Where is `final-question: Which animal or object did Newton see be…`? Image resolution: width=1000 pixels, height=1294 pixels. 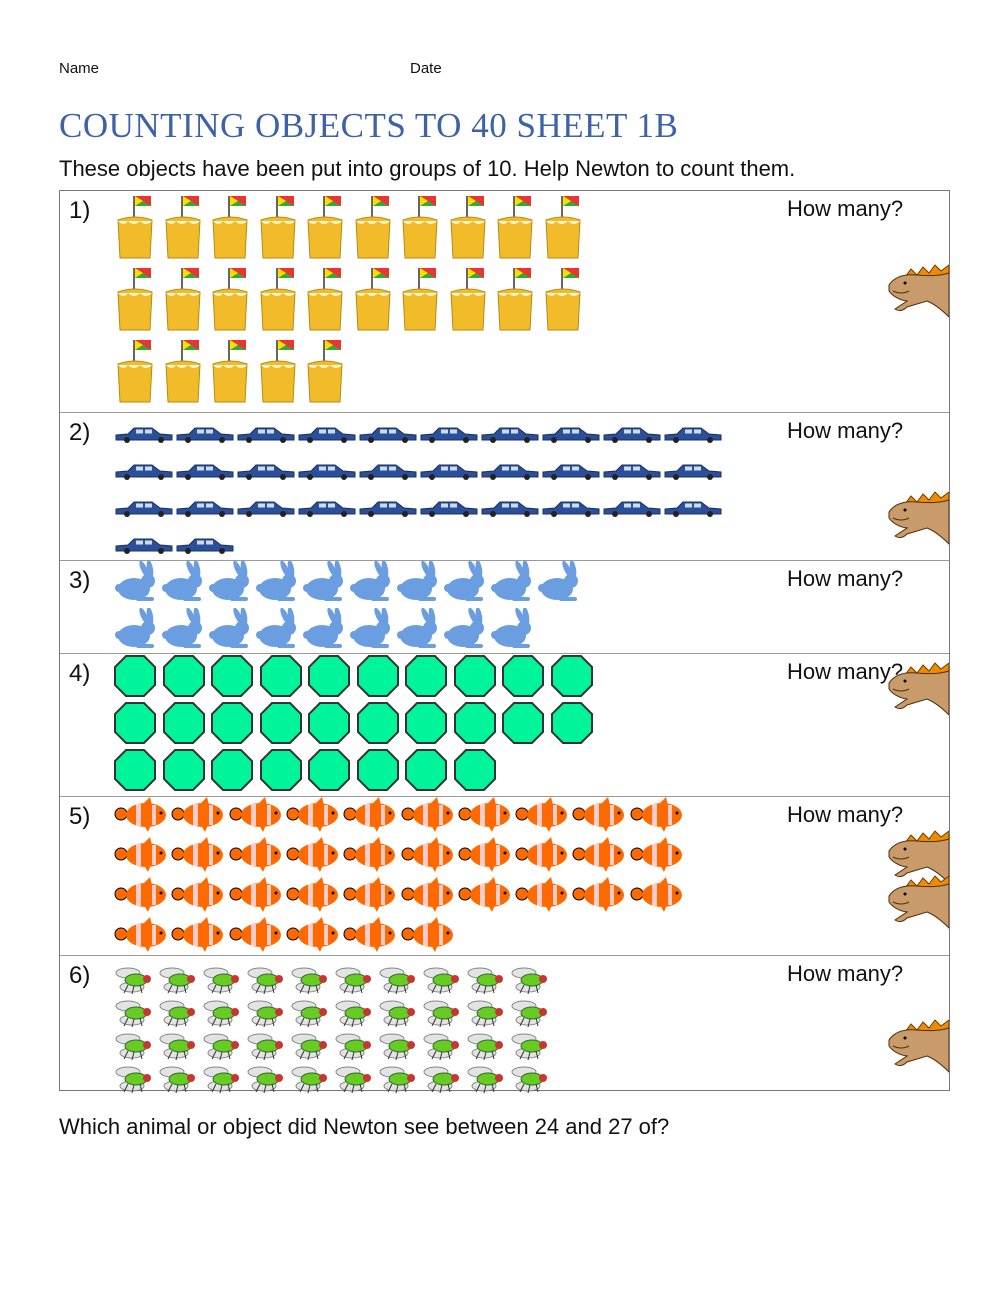
final-question: Which animal or object did Newton see be… is located at coordinates (364, 1126).